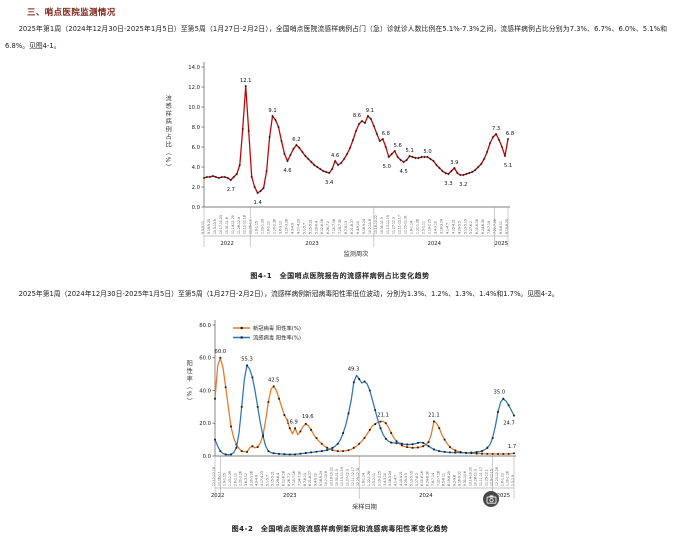 This screenshot has width=680, height=545. What do you see at coordinates (448, 184) in the screenshot?
I see `svg-text: 3.3` at bounding box center [448, 184].